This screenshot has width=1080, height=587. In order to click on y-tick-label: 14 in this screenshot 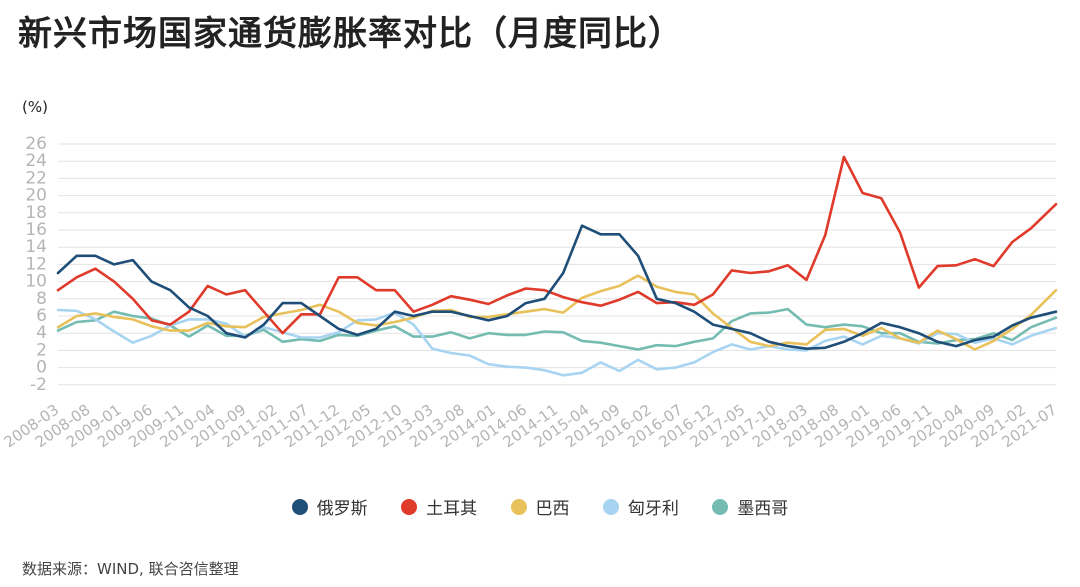, I will do `click(36, 247)`.